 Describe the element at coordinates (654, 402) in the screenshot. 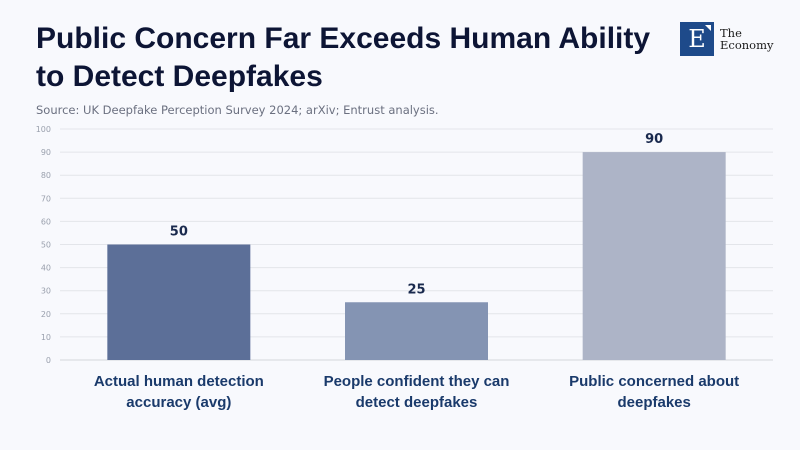

I see `x-category-label-line: deepfakes` at that location.